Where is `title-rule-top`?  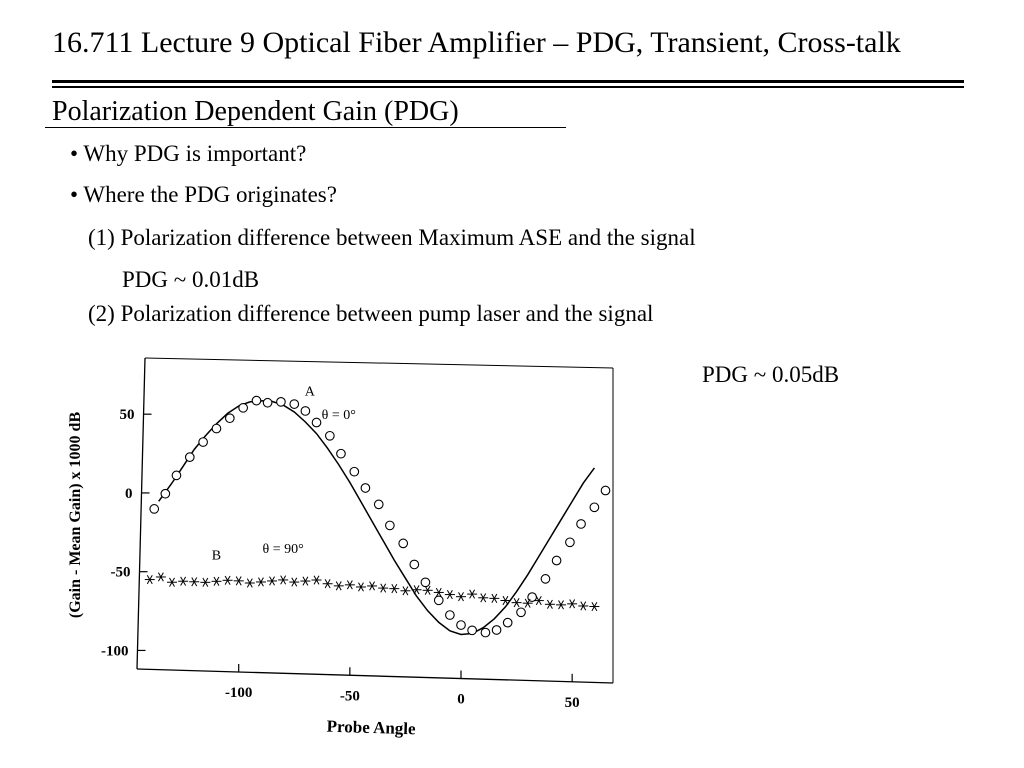
title-rule-top is located at coordinates (508, 81).